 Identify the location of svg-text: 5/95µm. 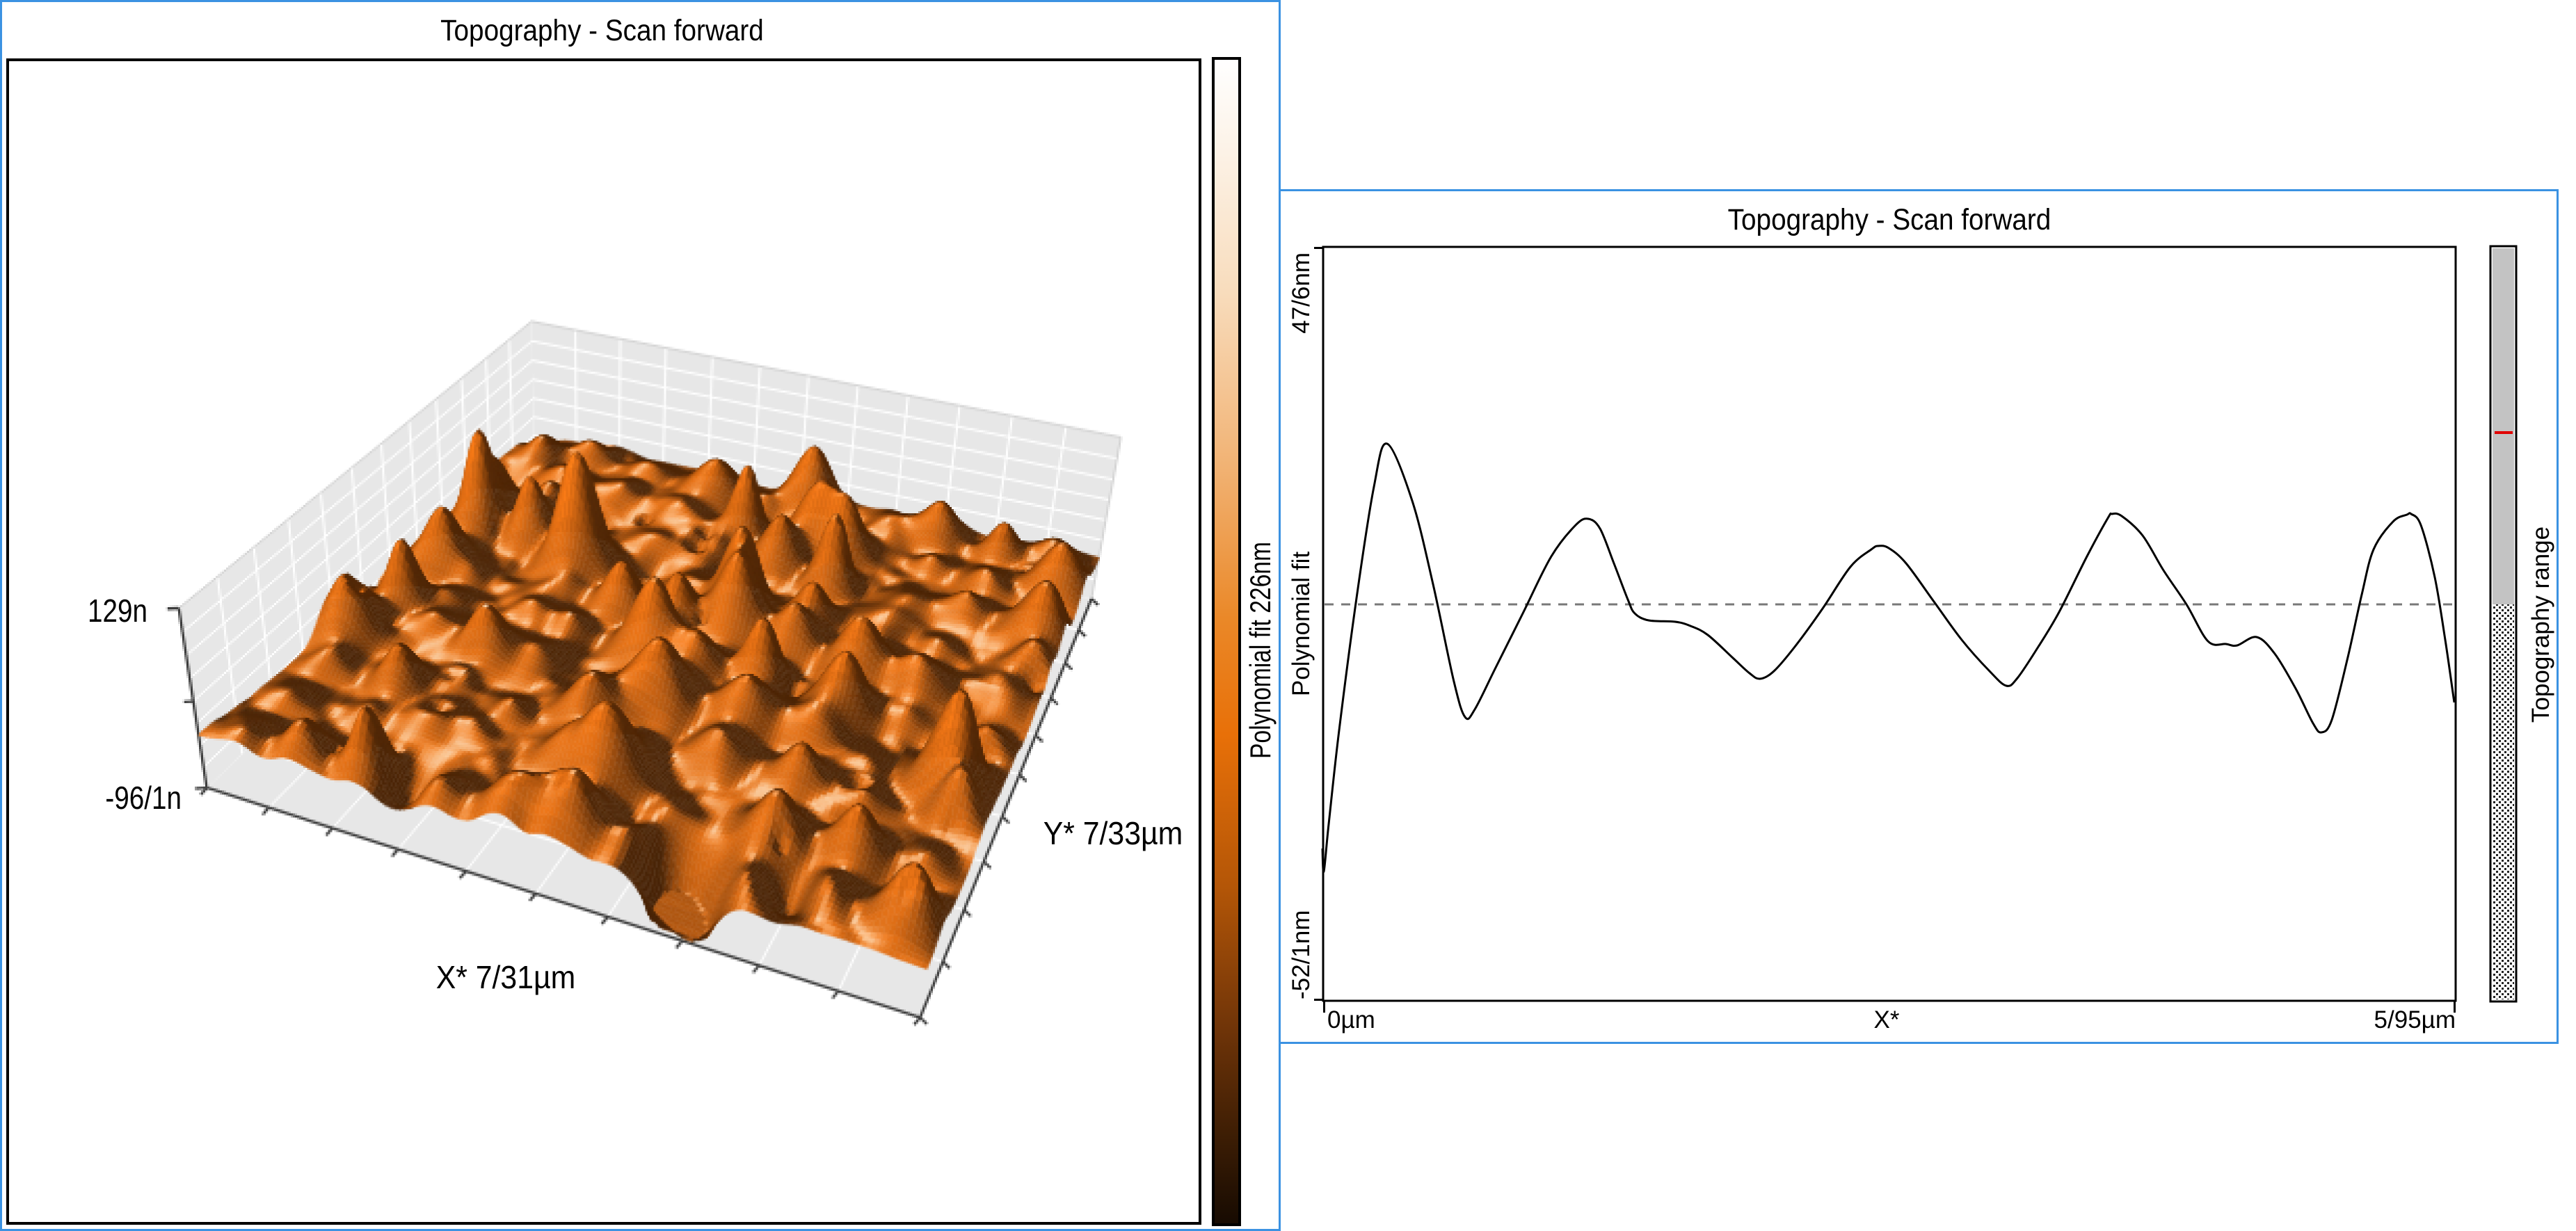
(2415, 1019).